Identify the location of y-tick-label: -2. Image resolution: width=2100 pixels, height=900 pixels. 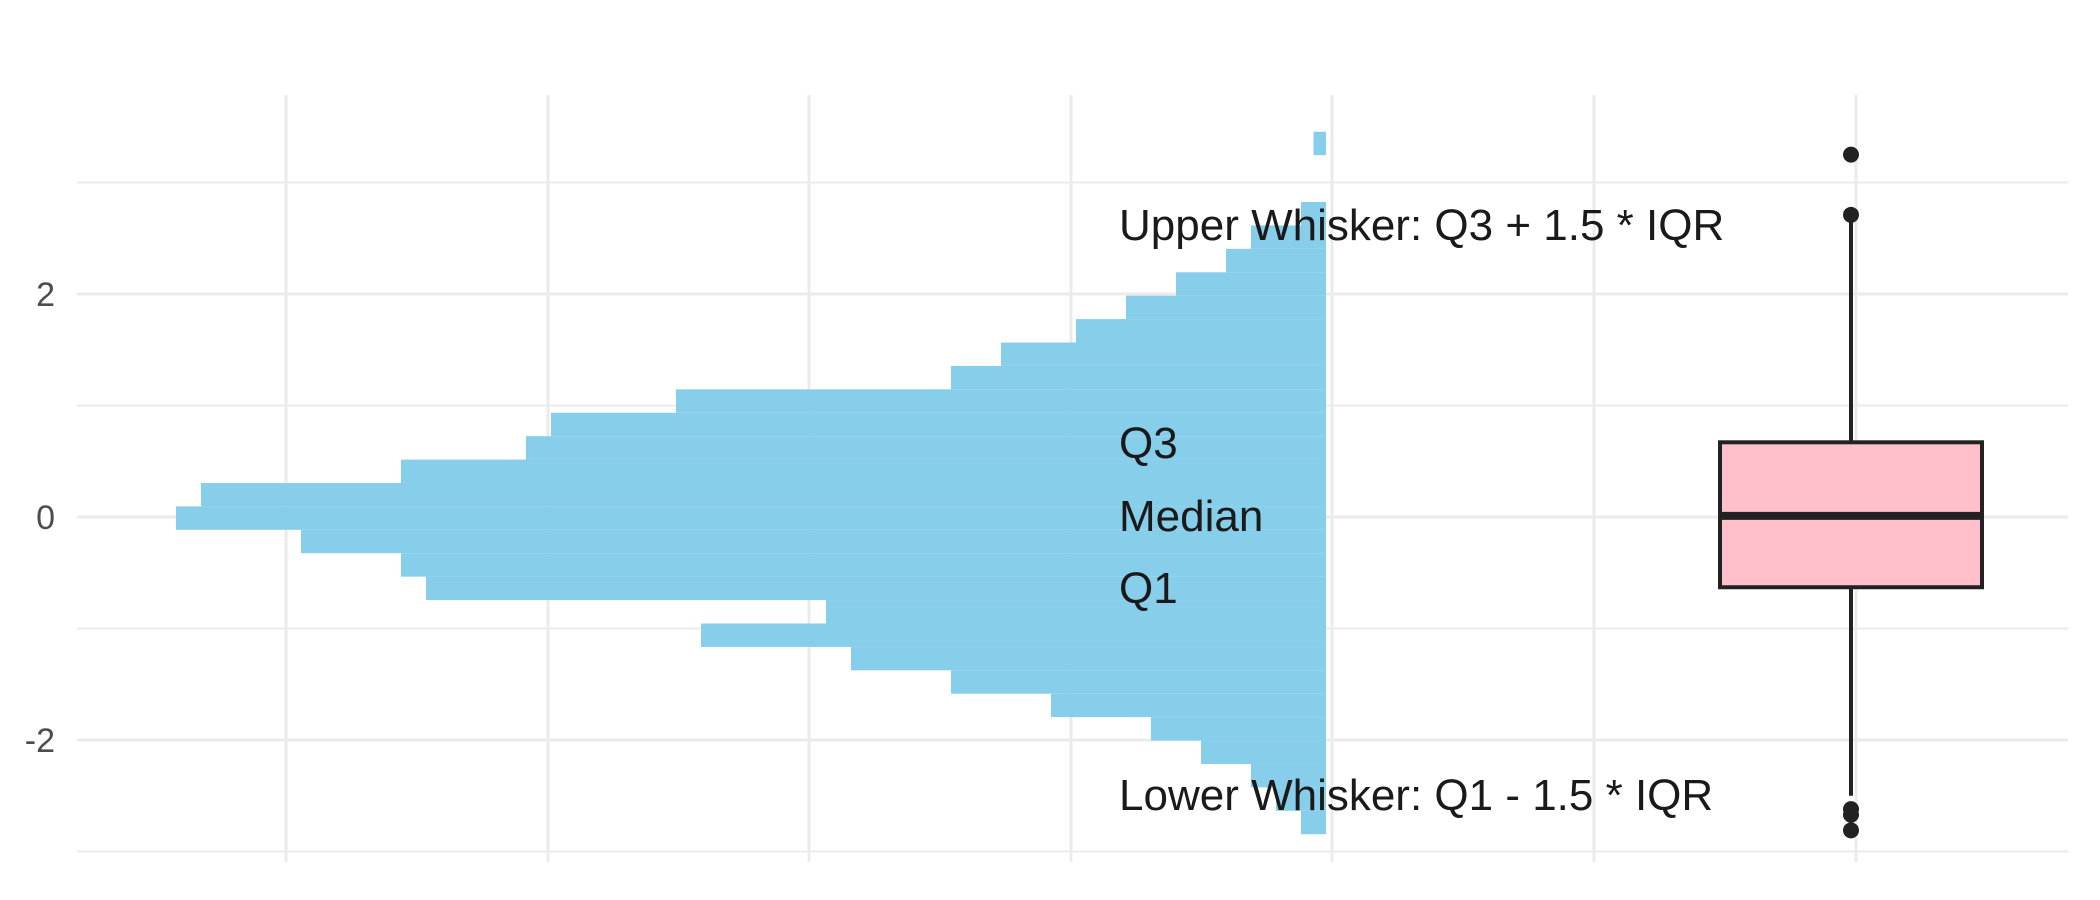
(40, 741).